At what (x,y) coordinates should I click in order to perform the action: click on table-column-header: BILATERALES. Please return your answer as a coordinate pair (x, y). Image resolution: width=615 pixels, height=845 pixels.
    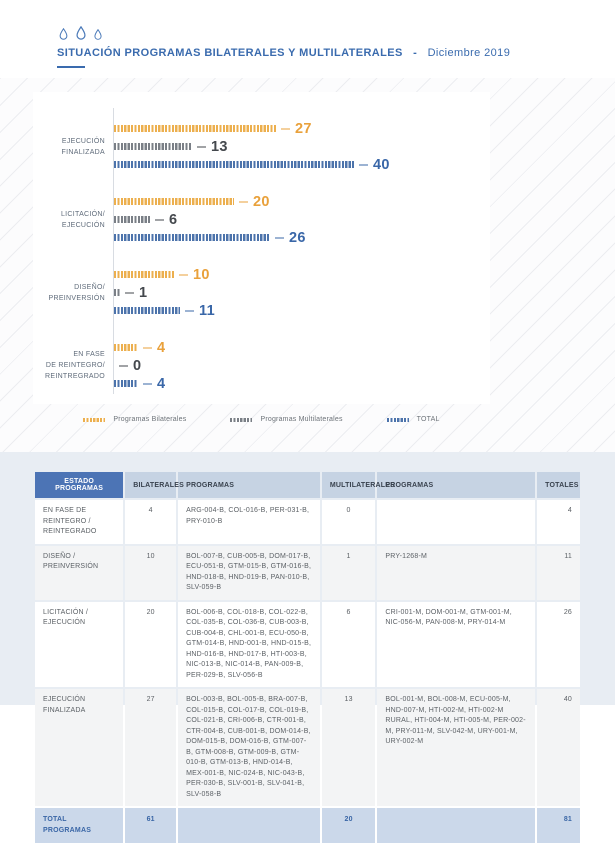
    Looking at the image, I should click on (154, 485).